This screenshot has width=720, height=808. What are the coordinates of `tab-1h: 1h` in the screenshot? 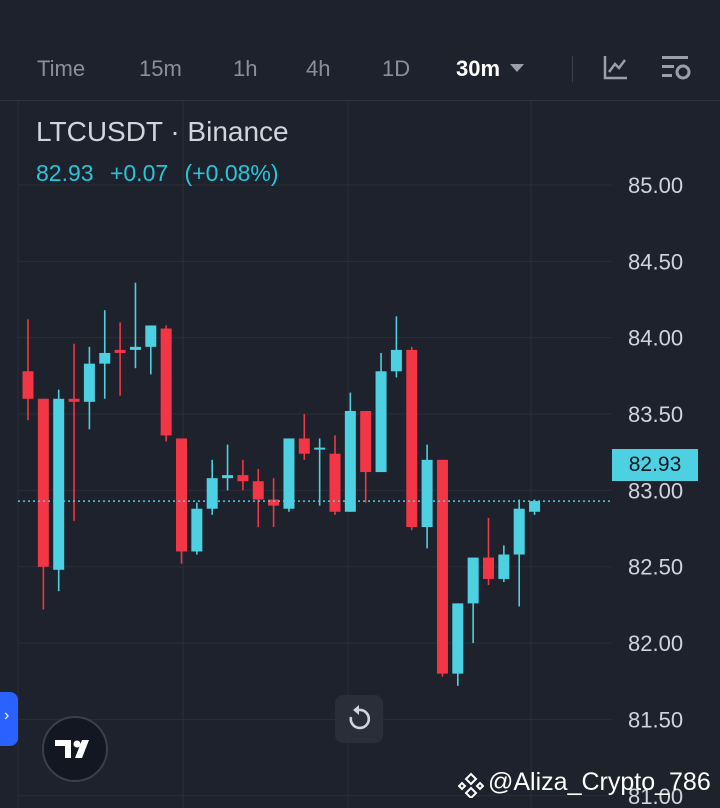 It's located at (245, 68).